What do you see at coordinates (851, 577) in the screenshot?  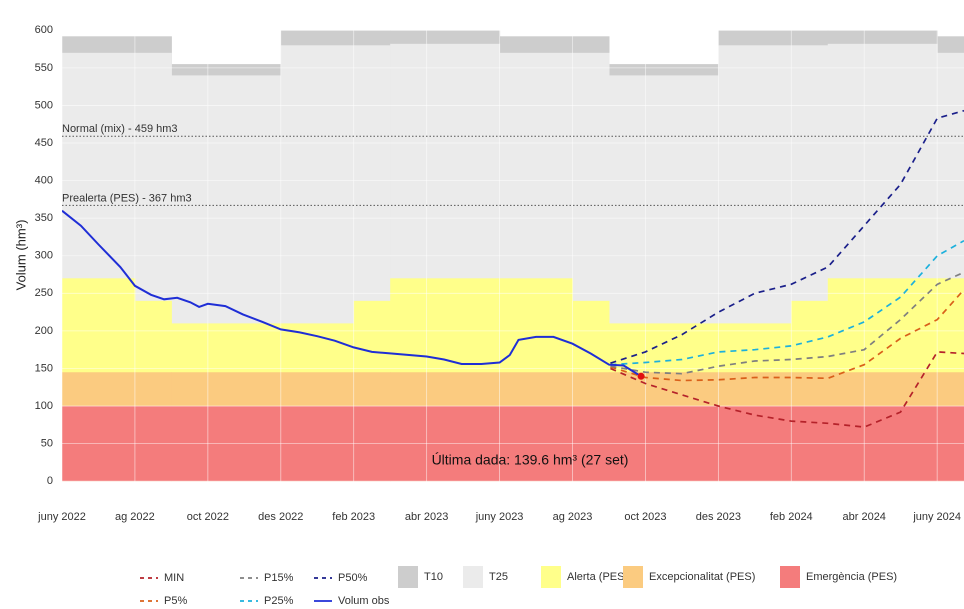 I see `legend-label: Emergència (PES)` at bounding box center [851, 577].